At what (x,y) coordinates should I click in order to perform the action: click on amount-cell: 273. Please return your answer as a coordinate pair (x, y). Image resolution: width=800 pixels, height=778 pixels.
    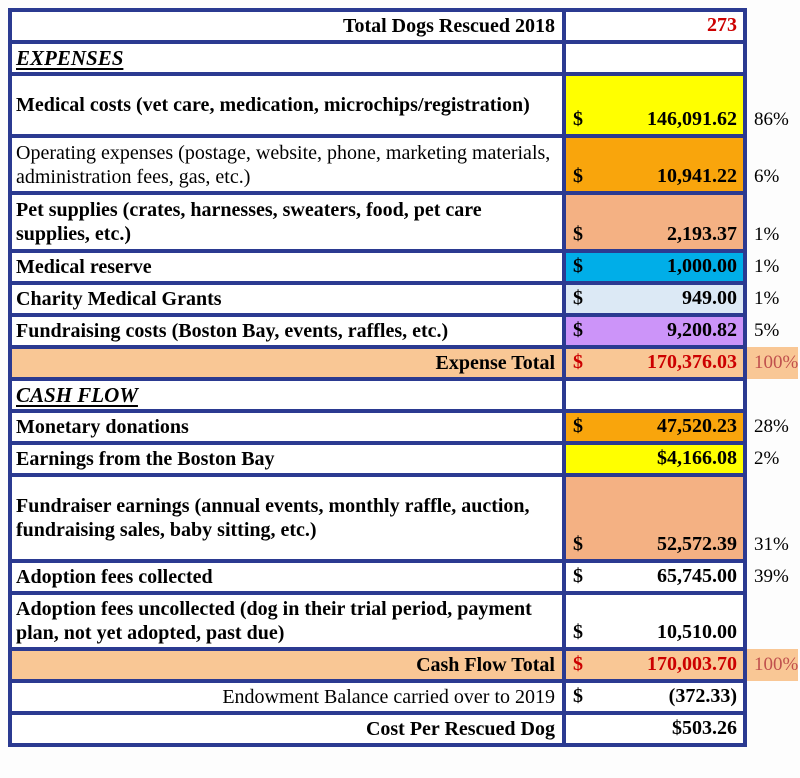
    Looking at the image, I should click on (654, 26).